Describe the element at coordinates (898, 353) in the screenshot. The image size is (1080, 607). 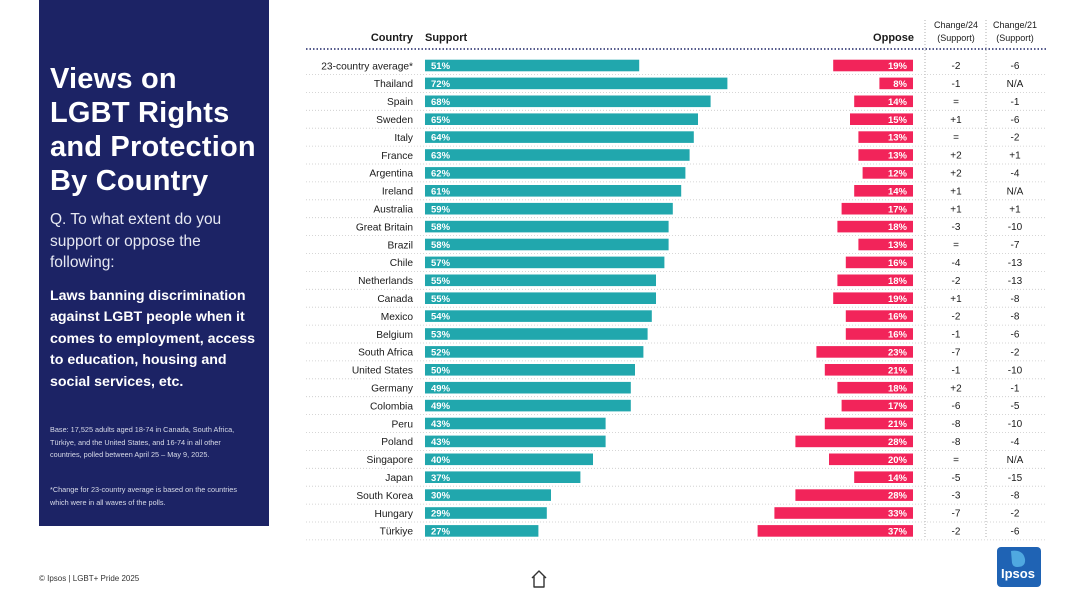
I see `oppose-value: 23%` at that location.